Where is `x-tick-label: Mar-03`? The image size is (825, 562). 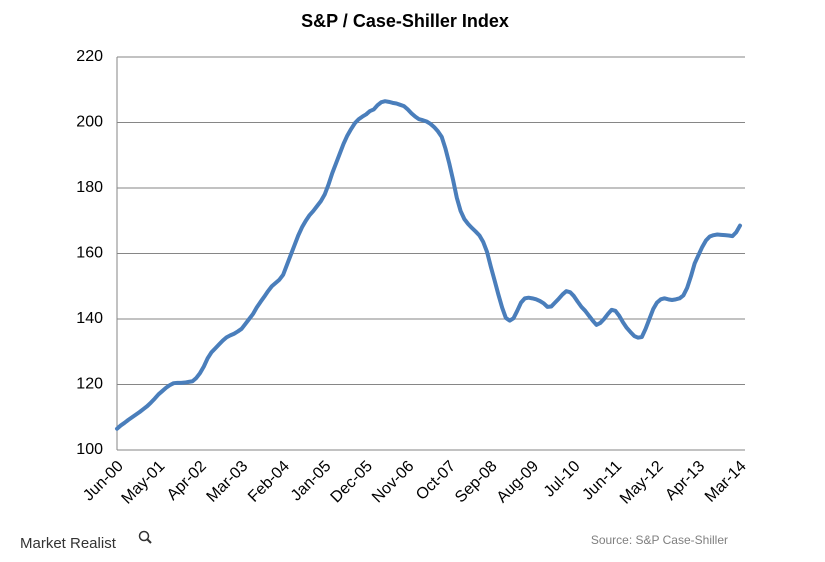
x-tick-label: Mar-03 is located at coordinates (228, 482).